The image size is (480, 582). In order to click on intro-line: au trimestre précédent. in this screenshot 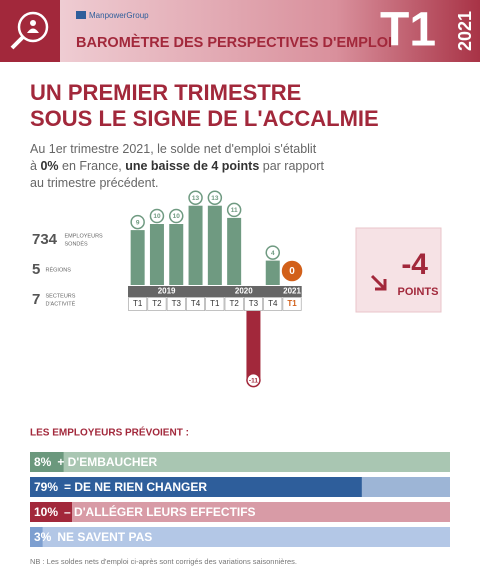, I will do `click(94, 183)`.